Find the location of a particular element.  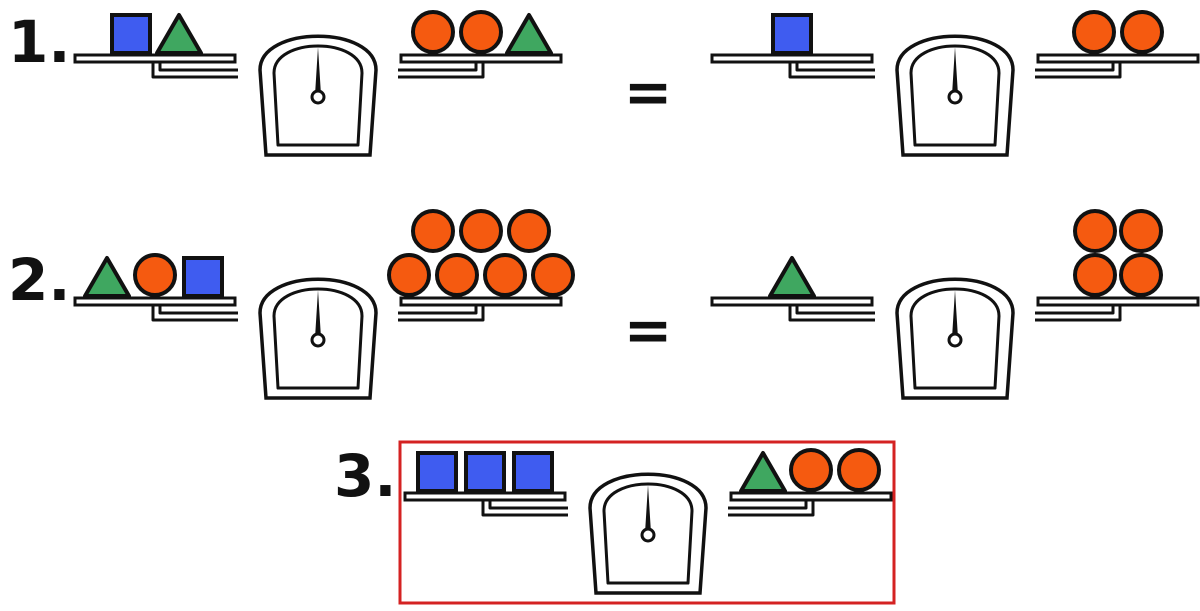

row-3-scale is located at coordinates (648, 521).